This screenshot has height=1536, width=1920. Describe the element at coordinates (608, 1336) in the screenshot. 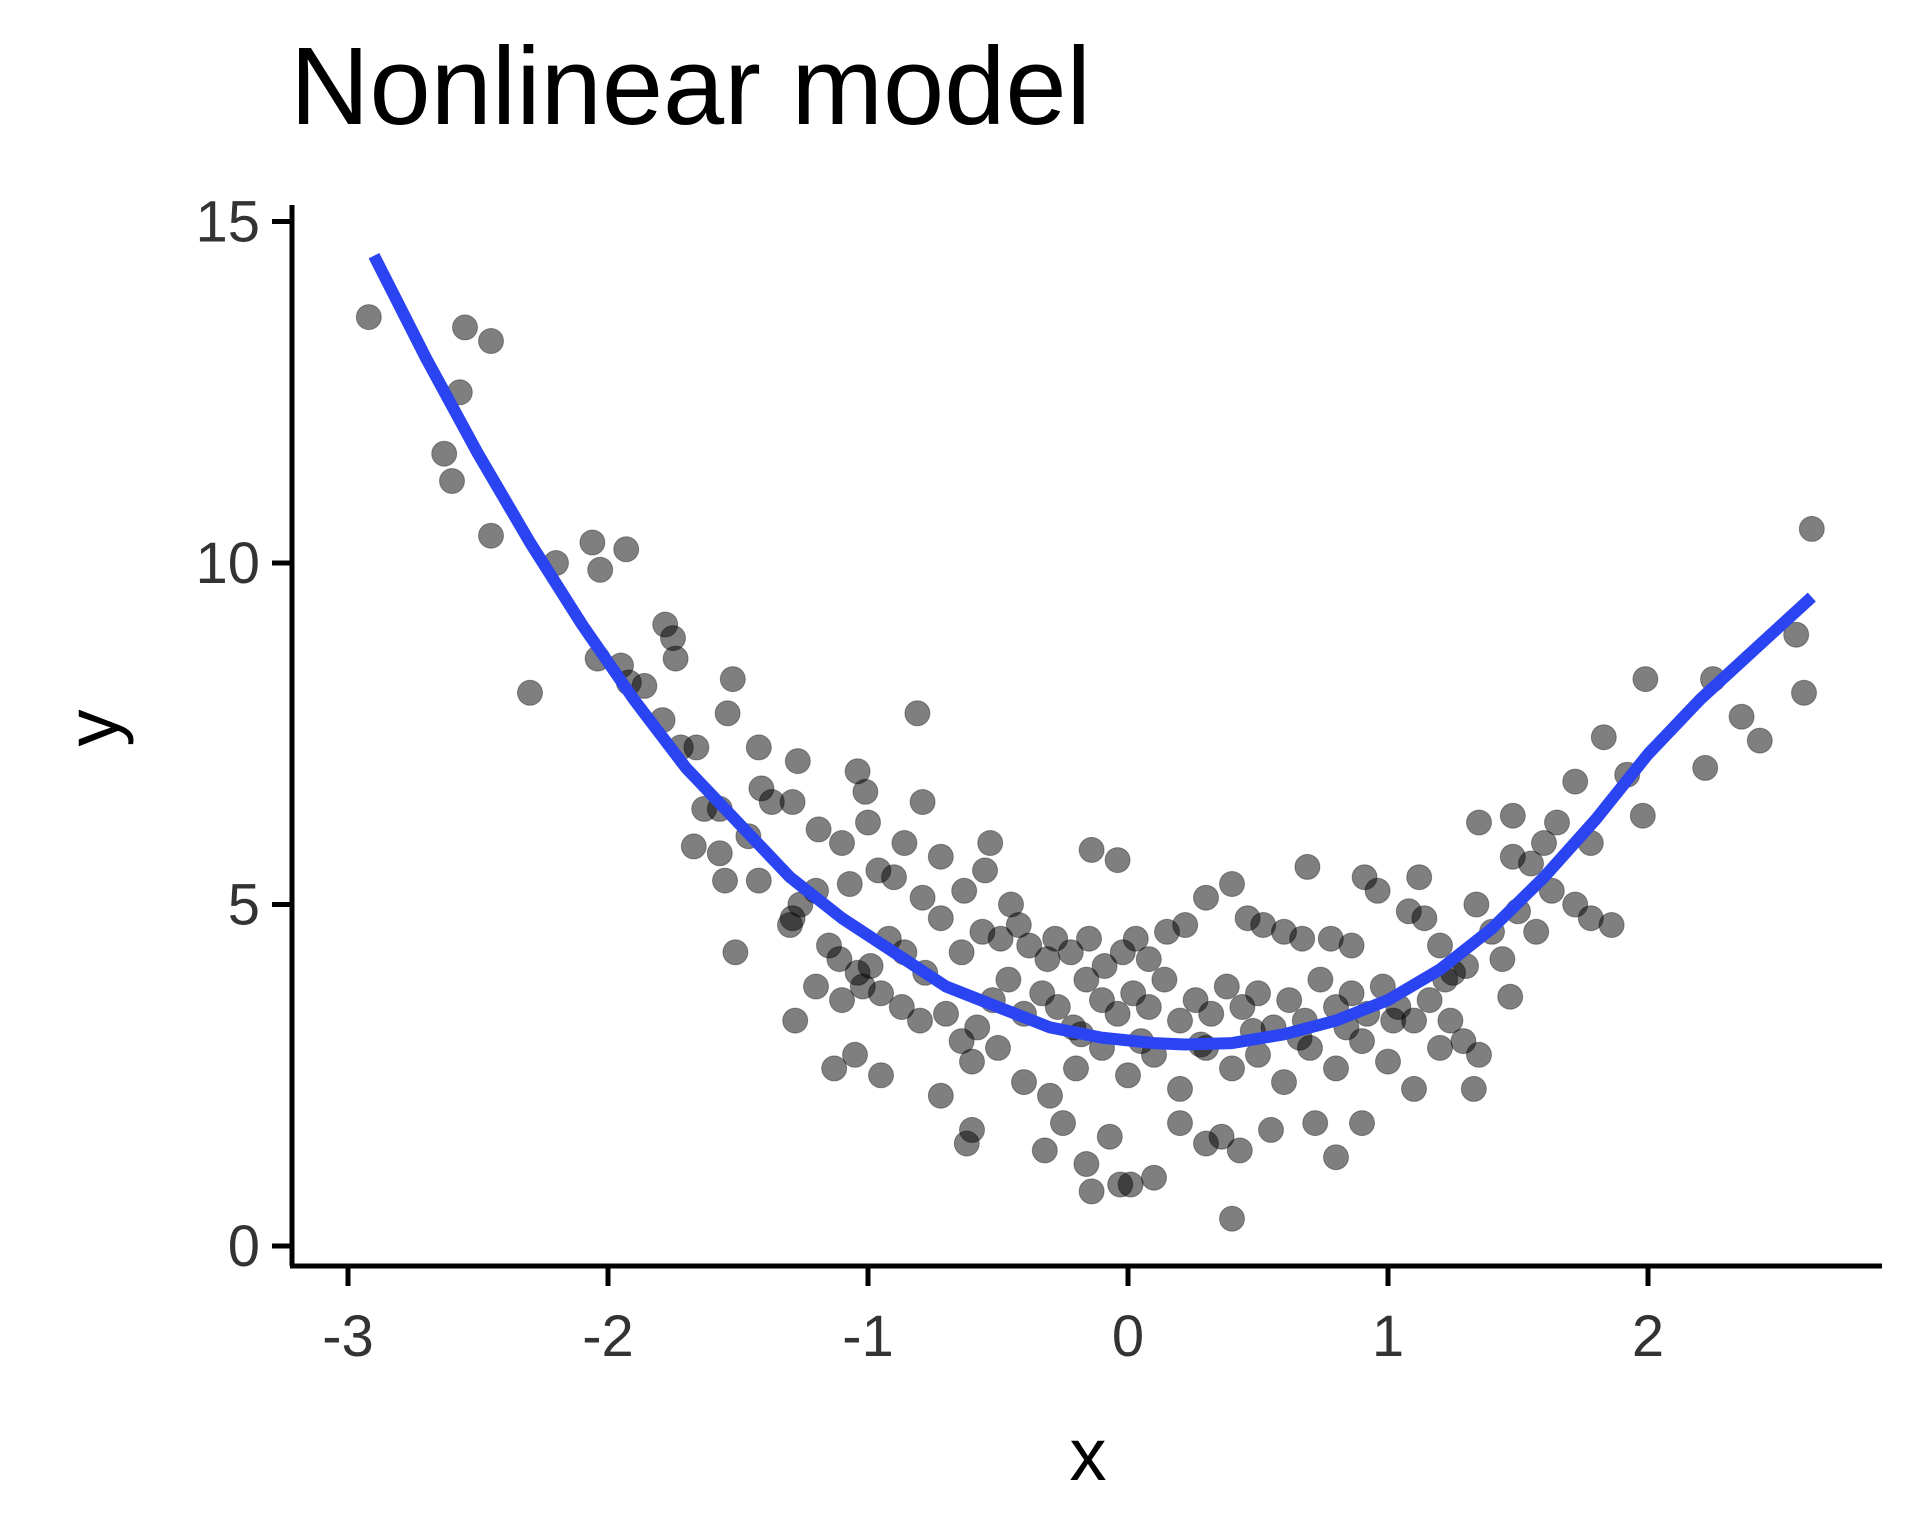

I see `x-tick-label: -2` at that location.